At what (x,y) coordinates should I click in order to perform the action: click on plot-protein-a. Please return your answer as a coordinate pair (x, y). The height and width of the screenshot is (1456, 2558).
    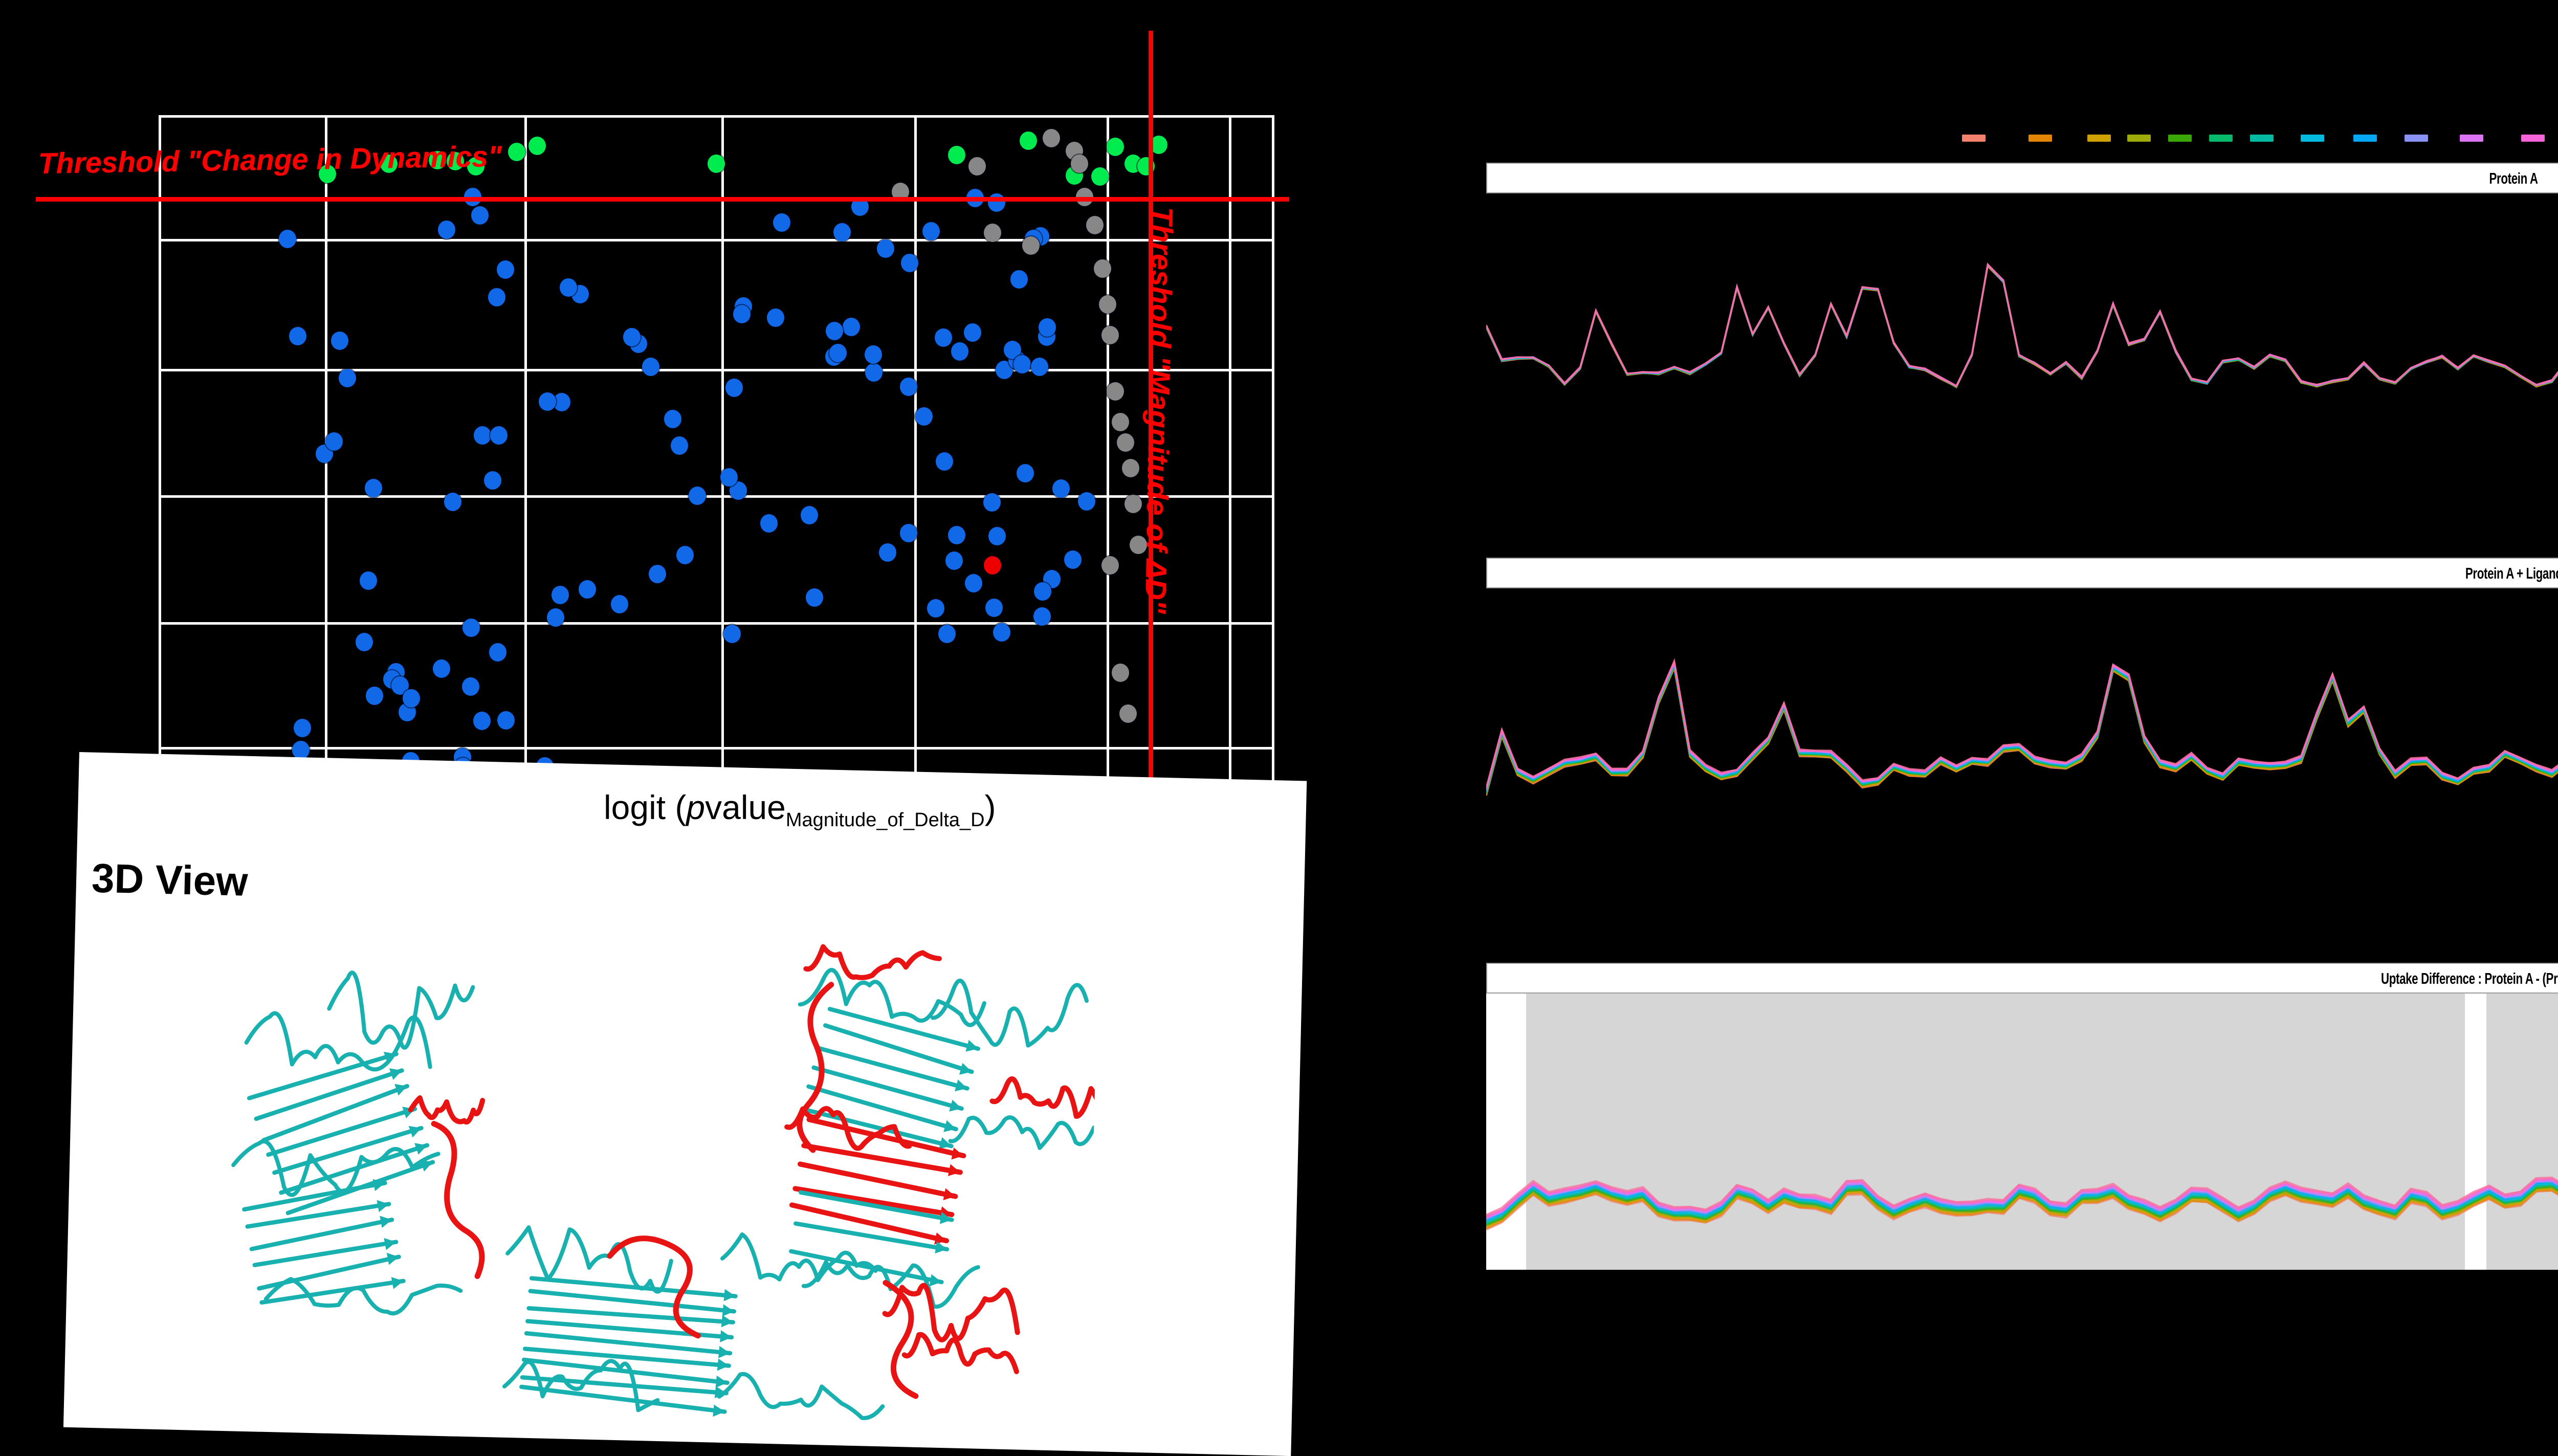
    Looking at the image, I should click on (2022, 305).